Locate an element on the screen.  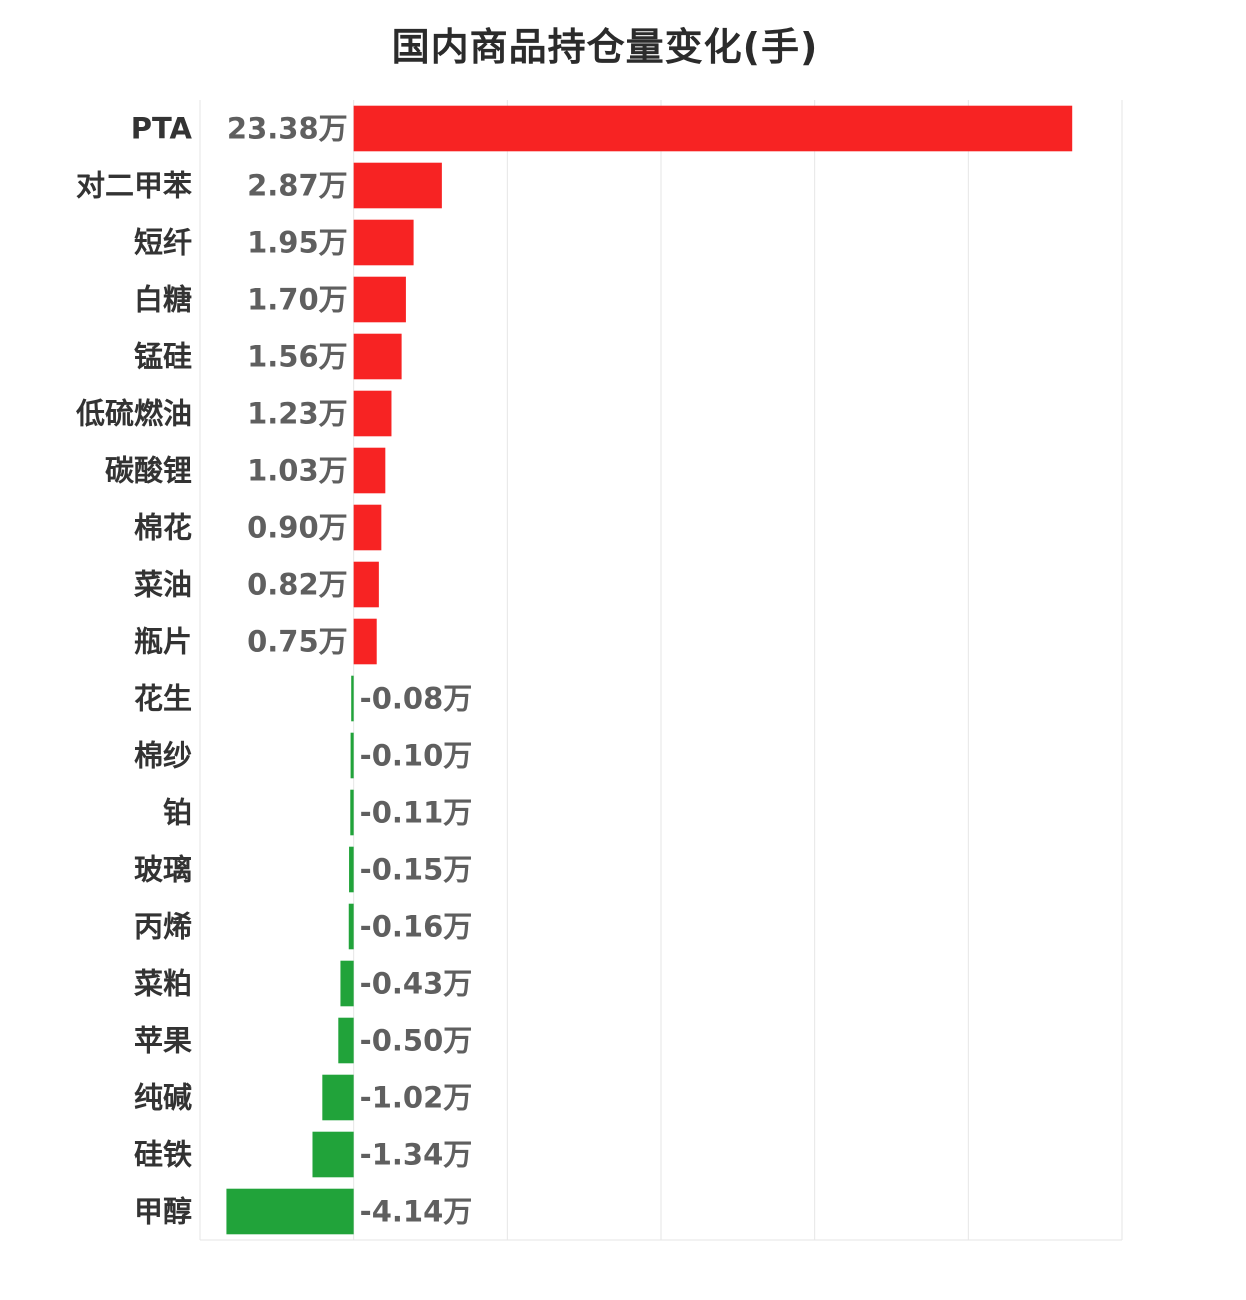
data-label: -0.50万 is located at coordinates (416, 1041).